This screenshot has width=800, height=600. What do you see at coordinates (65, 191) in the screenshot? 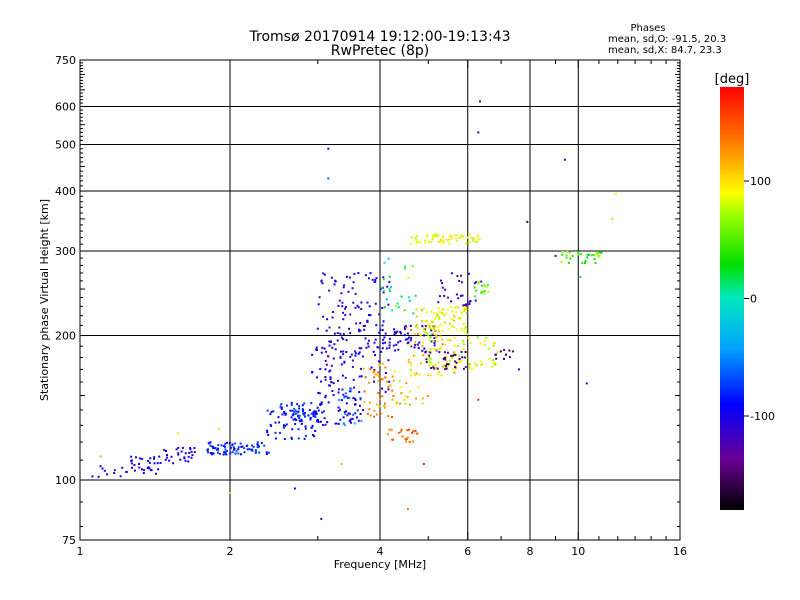
I see `y-tick-label: 400` at bounding box center [65, 191].